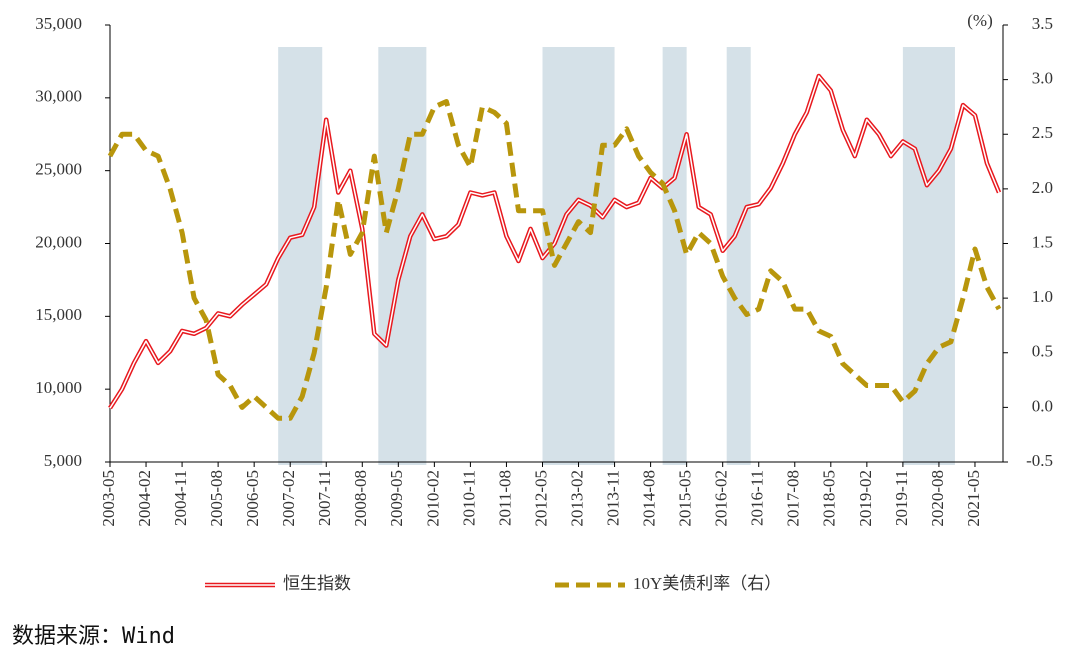  What do you see at coordinates (93, 636) in the screenshot?
I see `source-note: 数据来源：Wind` at bounding box center [93, 636].